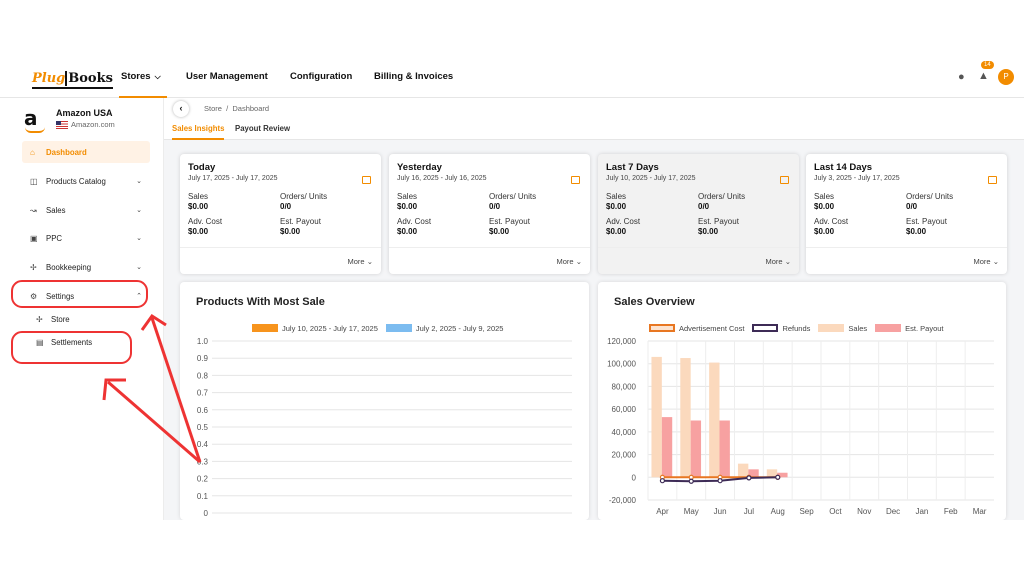 The width and height of the screenshot is (1024, 576). I want to click on card-date-range: July 16, 2025 - July 16, 2025, so click(442, 178).